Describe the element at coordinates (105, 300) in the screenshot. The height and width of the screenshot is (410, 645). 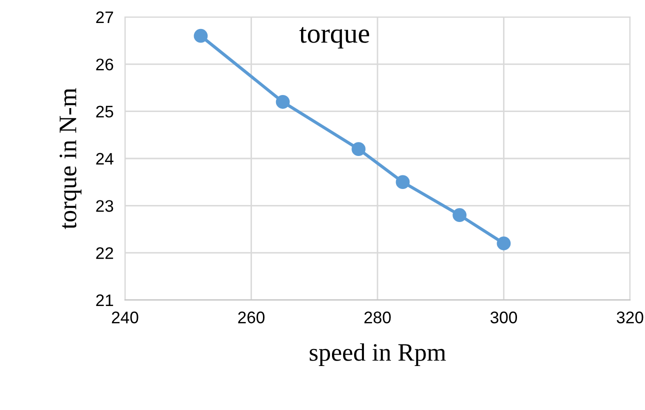
I see `y-tick-label: 21` at that location.